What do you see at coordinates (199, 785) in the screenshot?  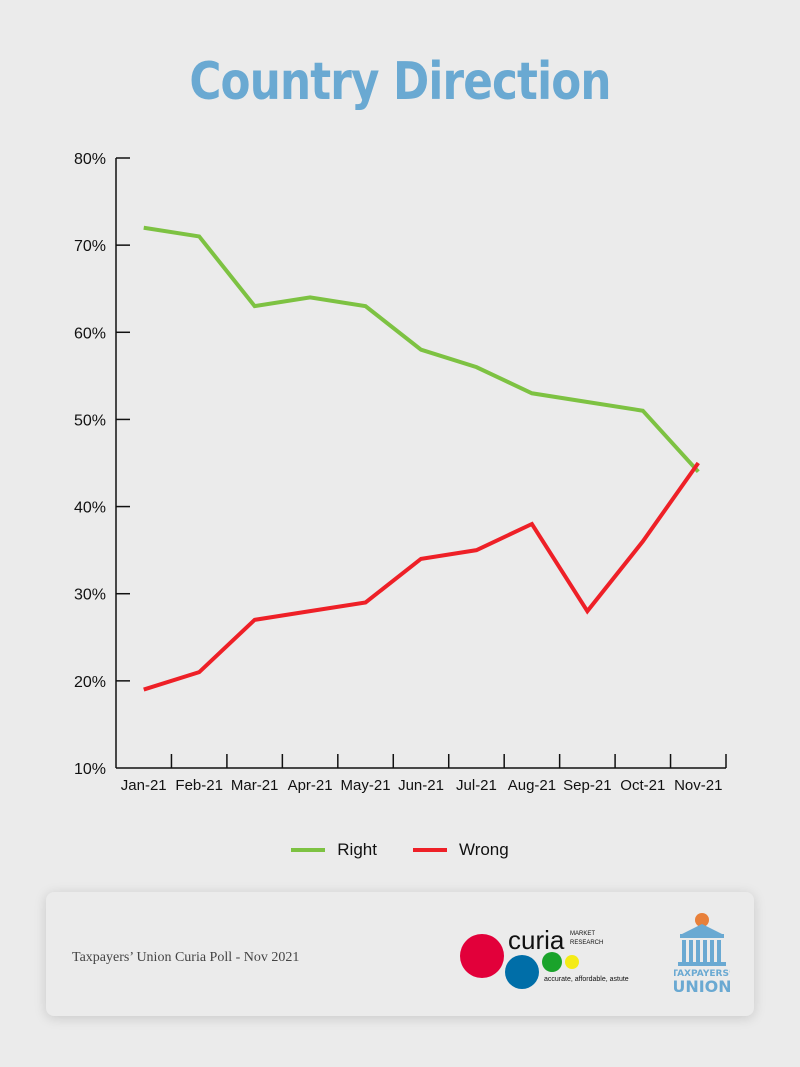 I see `x-tick-label: Feb-21` at bounding box center [199, 785].